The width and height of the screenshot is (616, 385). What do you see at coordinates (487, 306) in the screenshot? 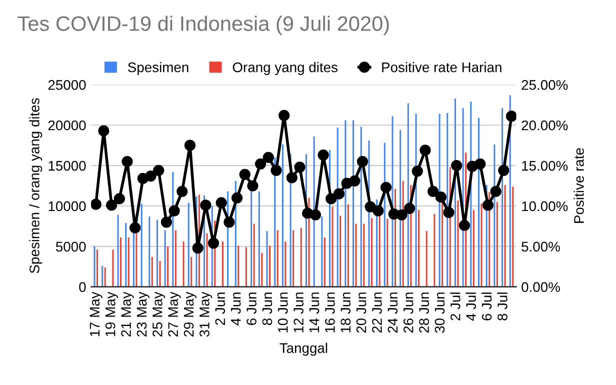
I see `x-tick-label: 6 Jul` at bounding box center [487, 306].